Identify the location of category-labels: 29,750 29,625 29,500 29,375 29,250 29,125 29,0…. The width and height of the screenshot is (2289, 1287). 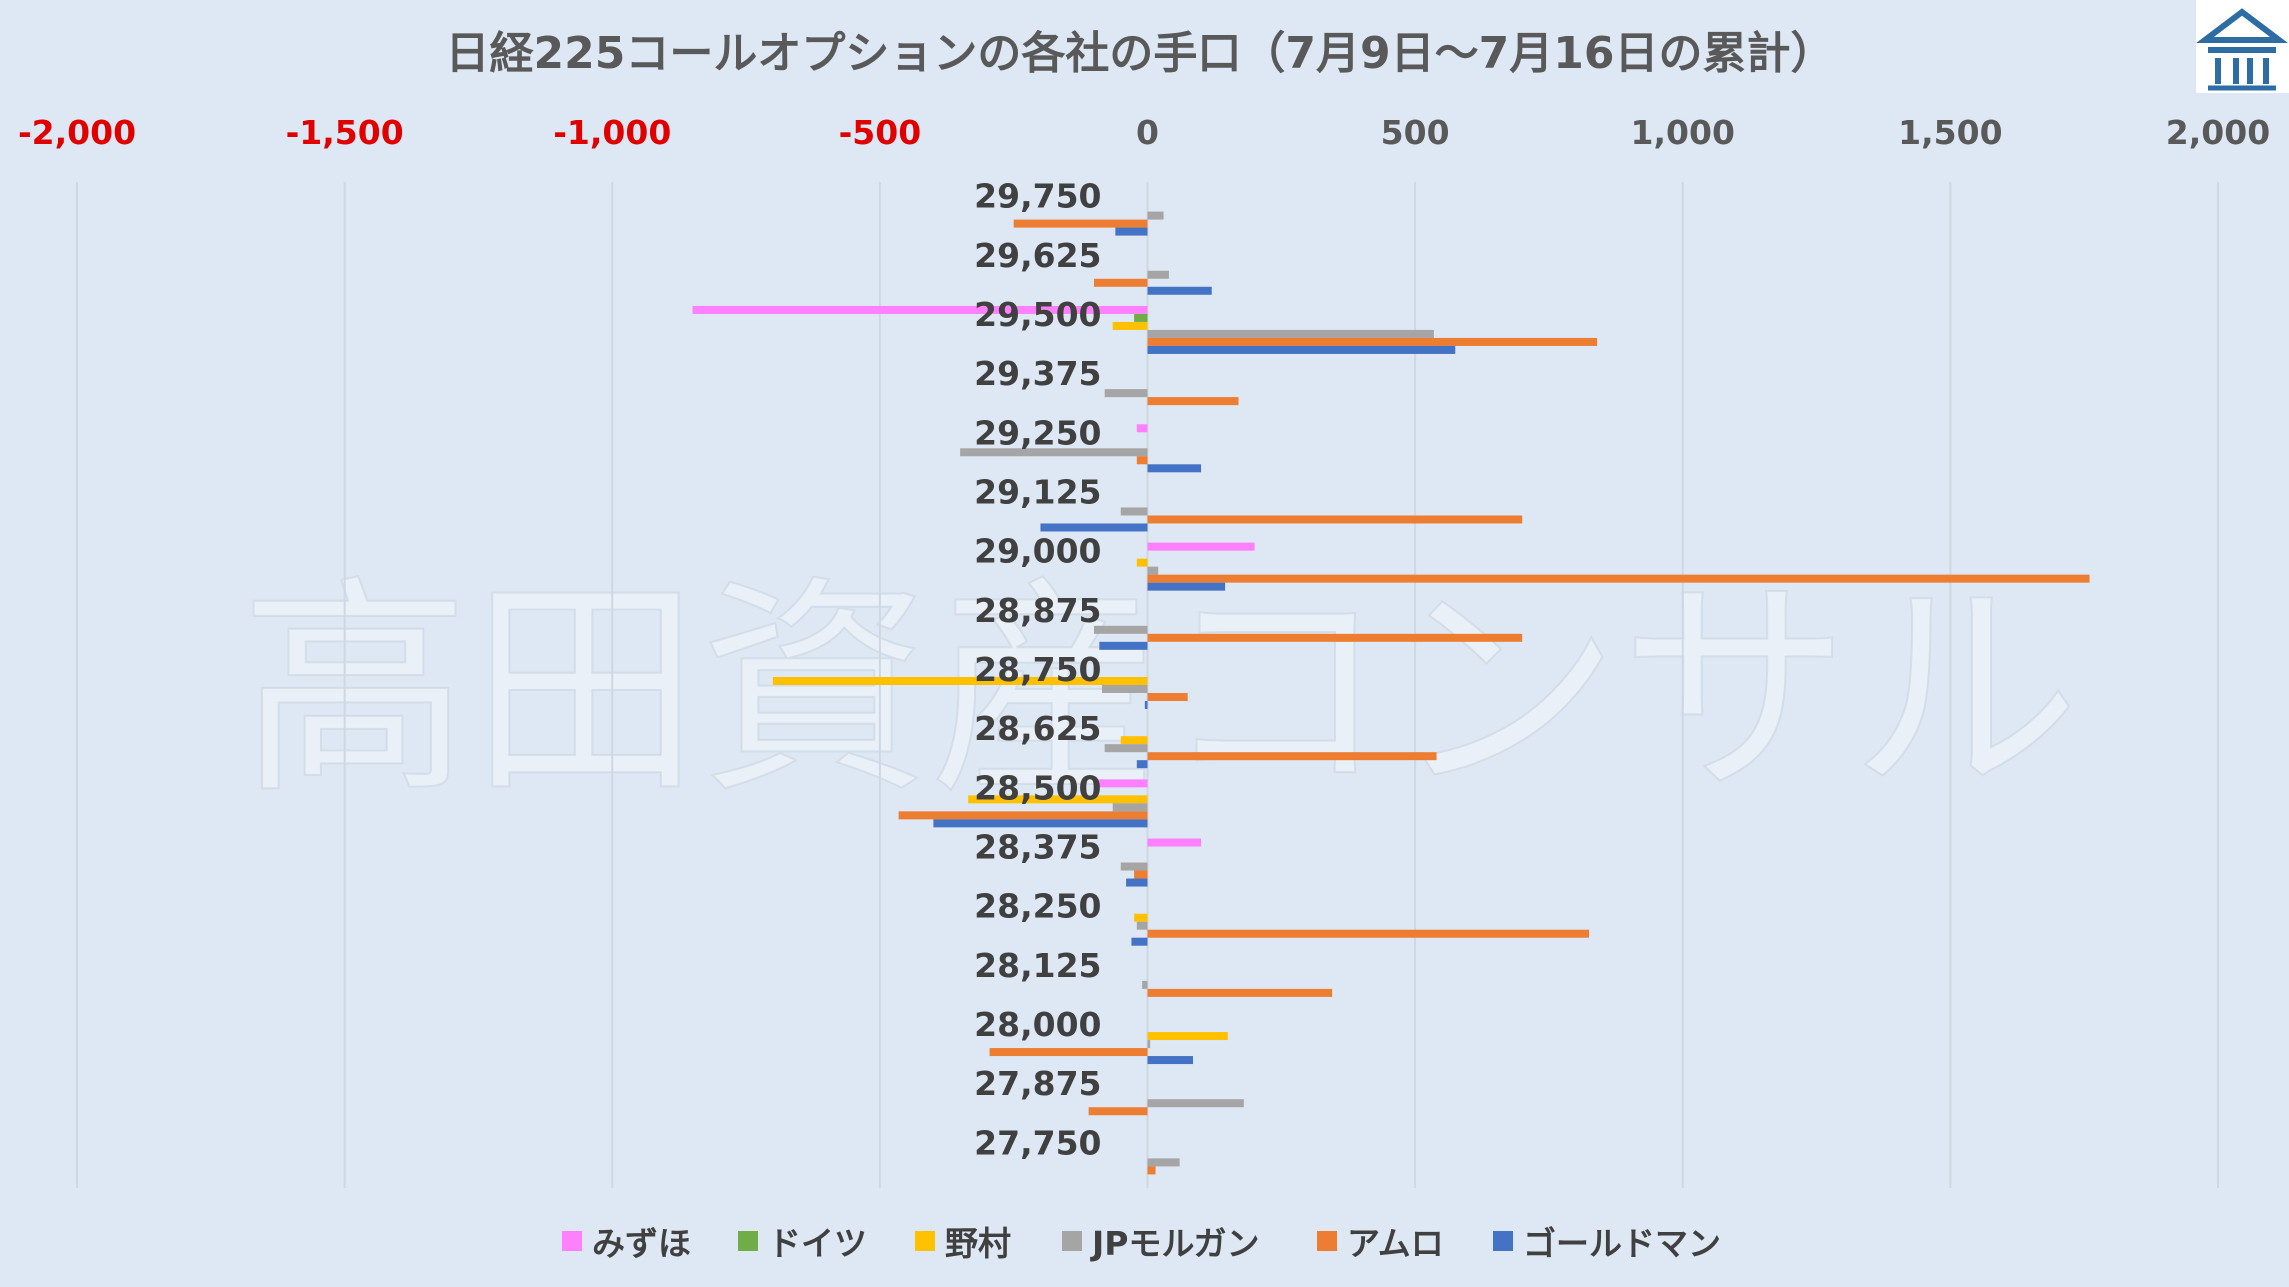
(1037, 670).